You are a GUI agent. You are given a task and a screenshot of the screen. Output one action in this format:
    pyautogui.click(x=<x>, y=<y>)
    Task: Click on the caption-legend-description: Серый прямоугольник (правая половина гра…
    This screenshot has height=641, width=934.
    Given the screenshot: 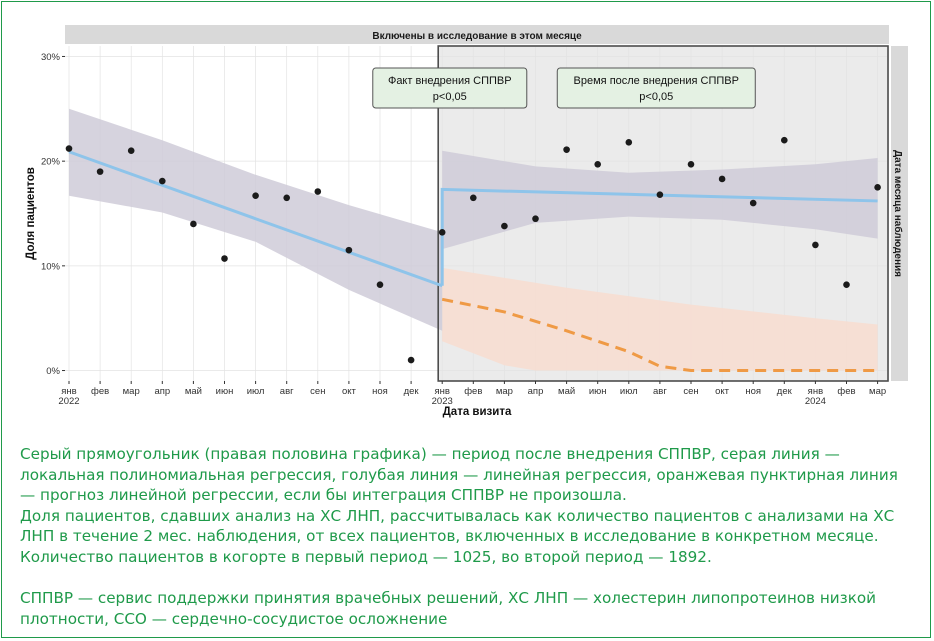 What is the action you would take?
    pyautogui.click(x=459, y=474)
    